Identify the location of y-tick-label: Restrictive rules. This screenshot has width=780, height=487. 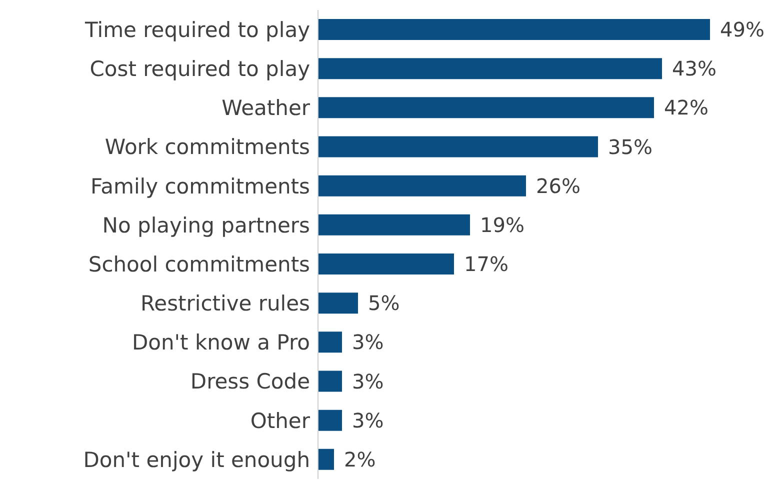
(225, 304).